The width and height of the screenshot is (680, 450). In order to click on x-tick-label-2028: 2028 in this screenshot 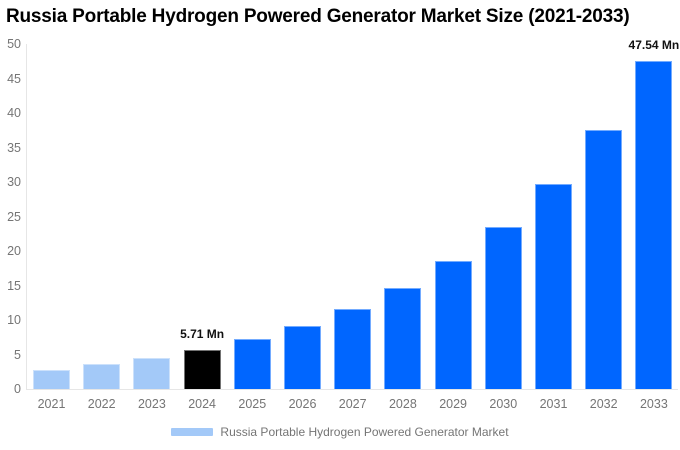, I will do `click(402, 404)`.